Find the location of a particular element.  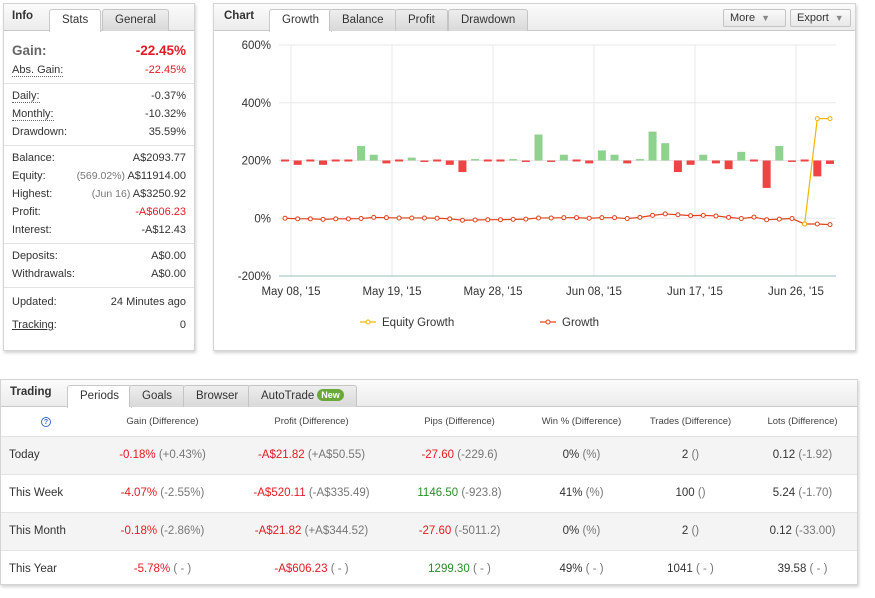

help-header: ? is located at coordinates (46, 421).